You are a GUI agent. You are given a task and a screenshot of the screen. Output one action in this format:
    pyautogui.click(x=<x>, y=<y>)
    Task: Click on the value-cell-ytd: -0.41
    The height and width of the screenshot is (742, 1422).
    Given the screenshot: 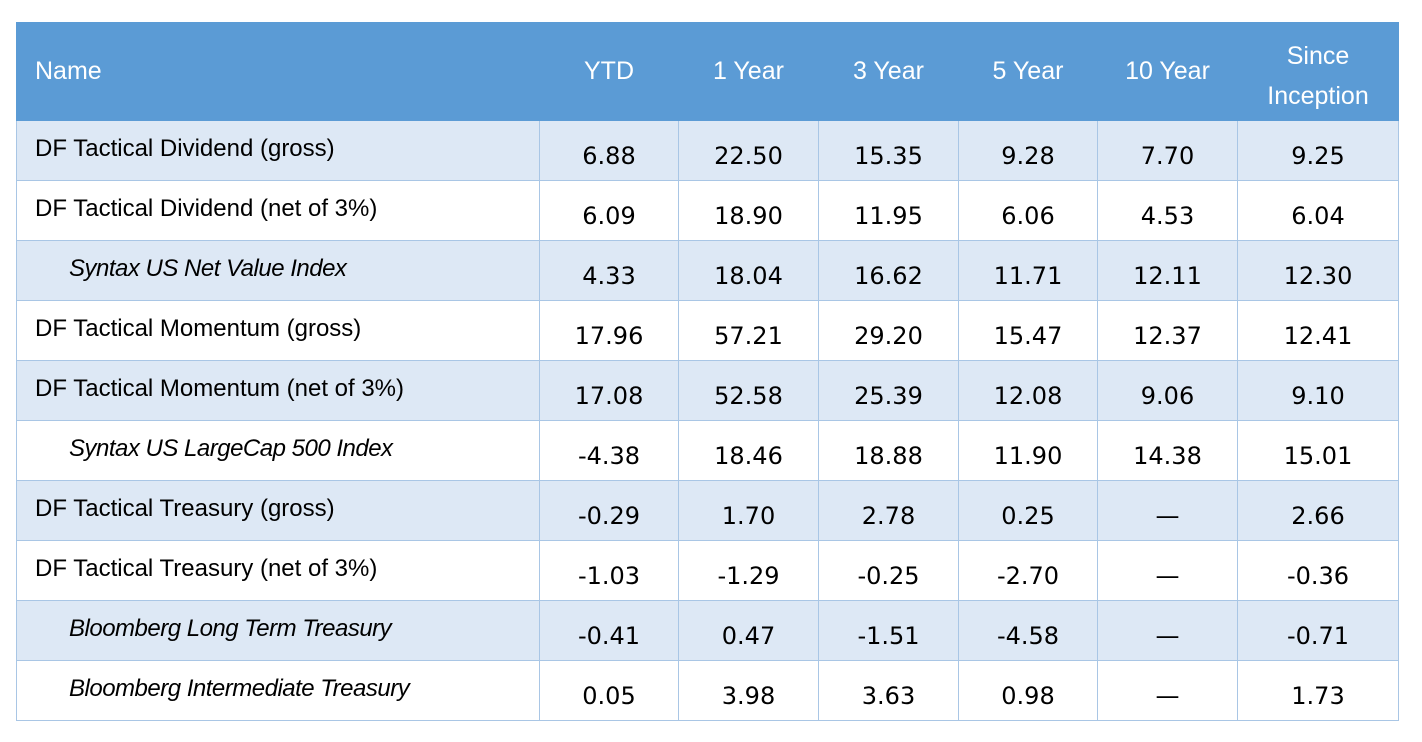 What is the action you would take?
    pyautogui.click(x=609, y=630)
    